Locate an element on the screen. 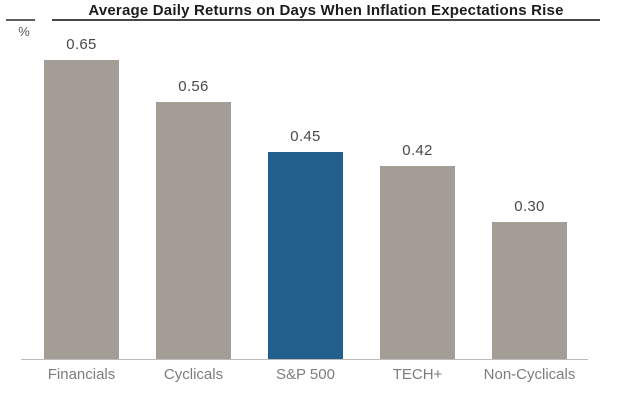 This screenshot has width=640, height=400. bar-column-cyclicals: 0.56 is located at coordinates (193, 180).